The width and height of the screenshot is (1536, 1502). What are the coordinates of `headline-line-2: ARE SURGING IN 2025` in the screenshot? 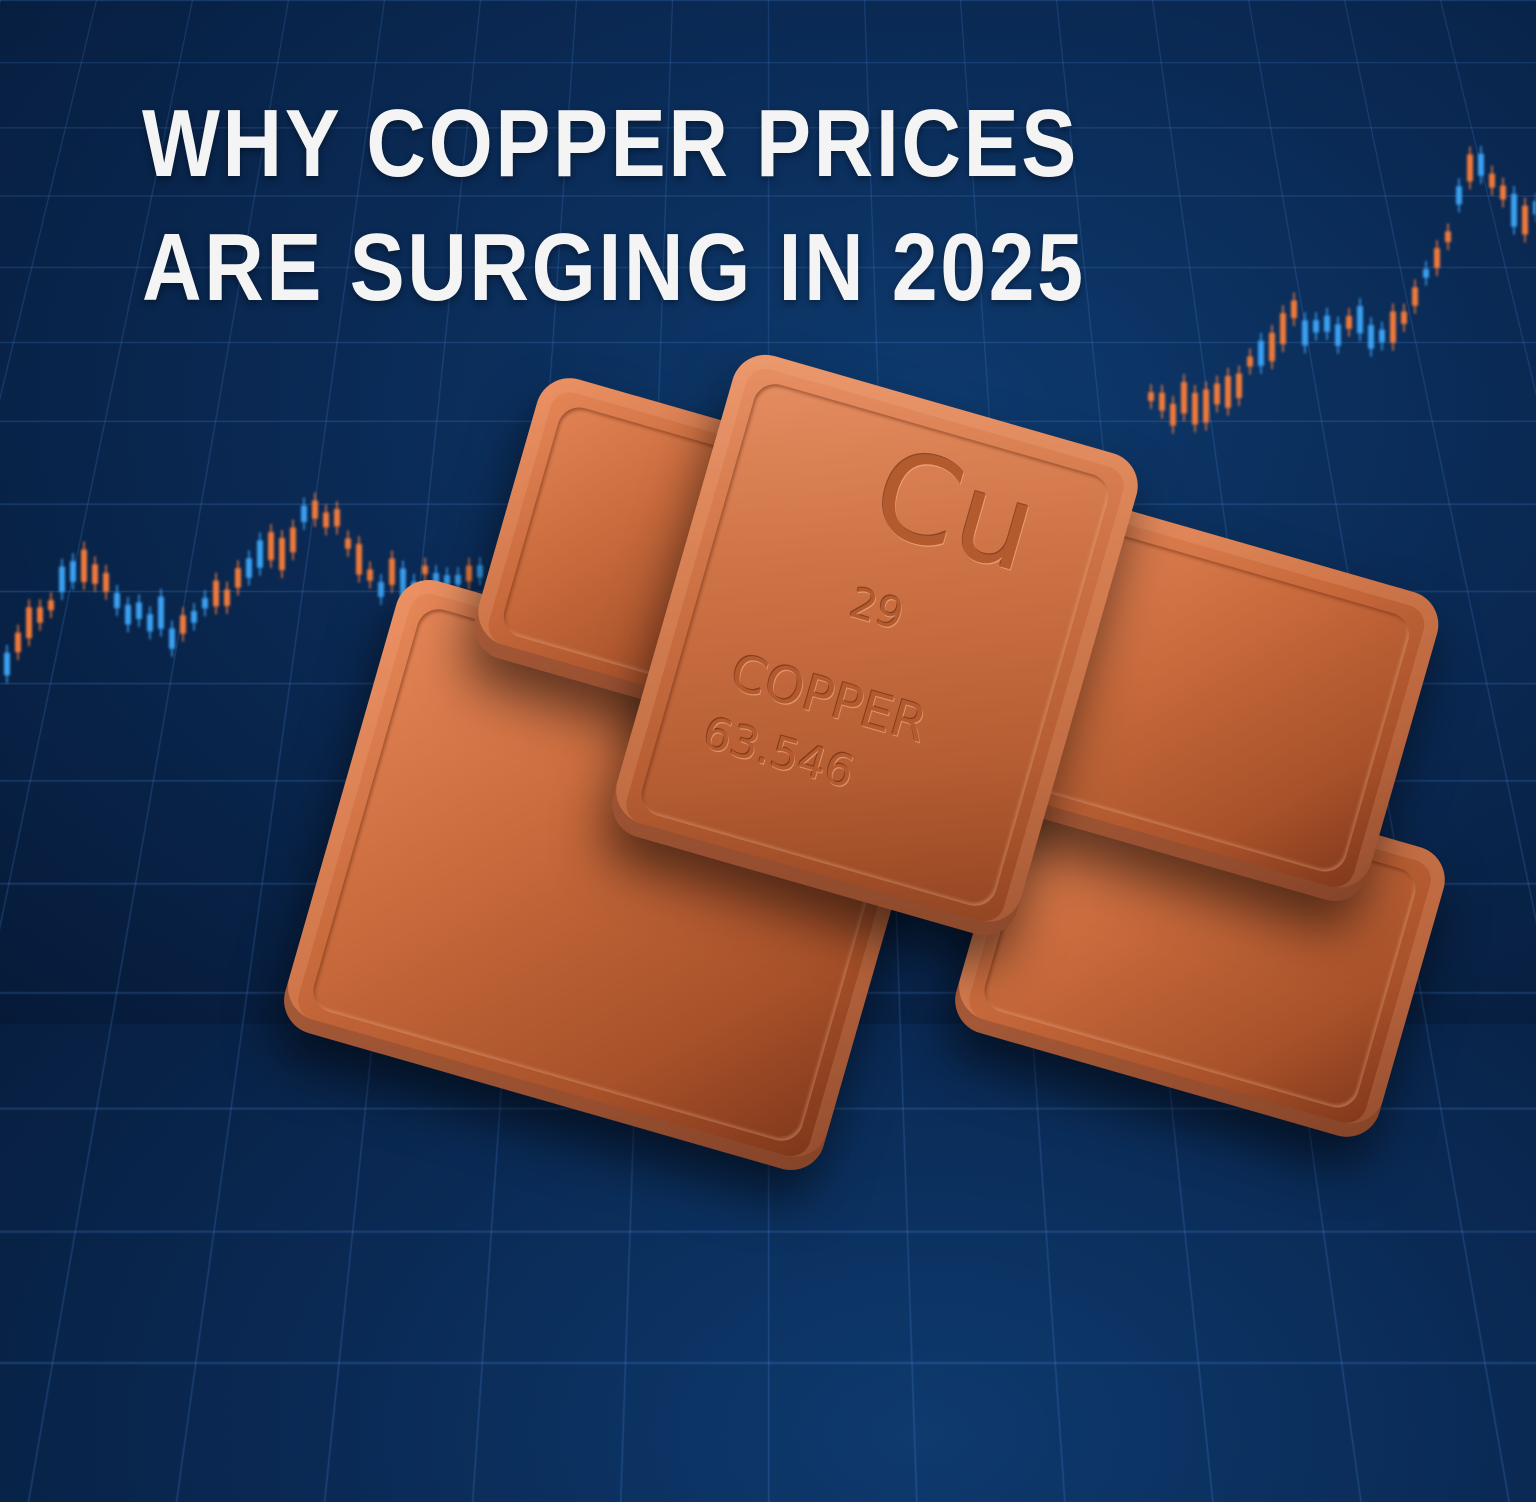 It's located at (614, 267).